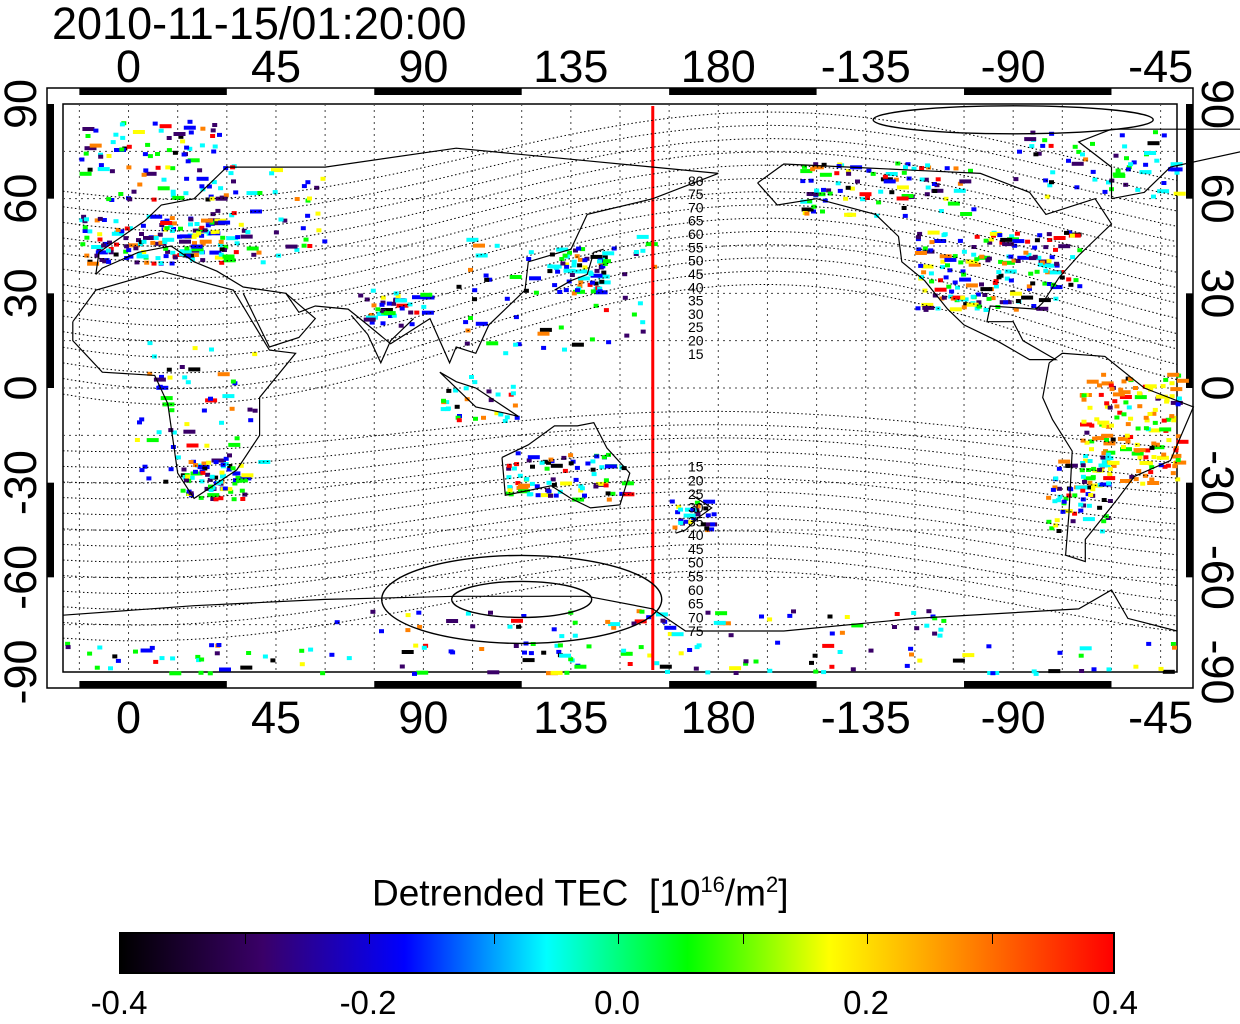  What do you see at coordinates (696, 327) in the screenshot?
I see `contour-label-north: 25` at bounding box center [696, 327].